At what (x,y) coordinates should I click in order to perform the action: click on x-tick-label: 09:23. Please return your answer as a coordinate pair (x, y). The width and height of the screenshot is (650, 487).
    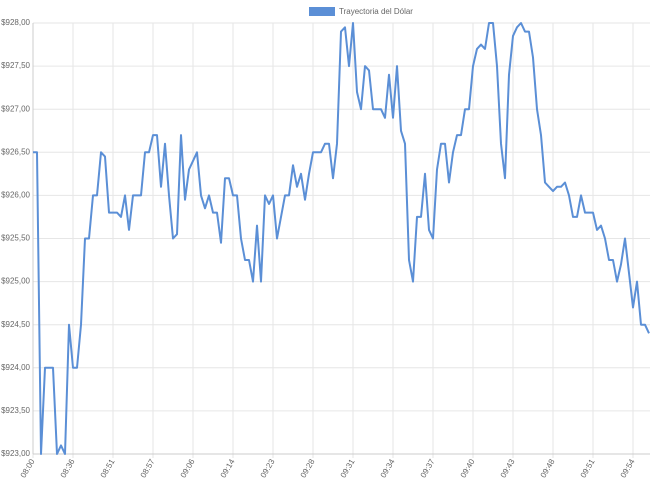
    Looking at the image, I should click on (268, 468).